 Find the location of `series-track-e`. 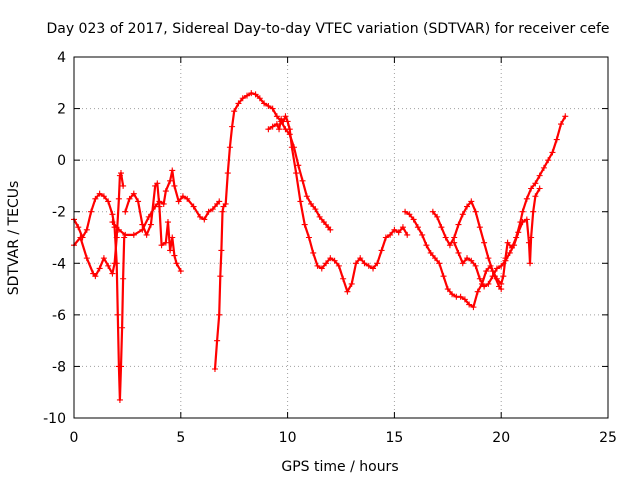

series-track-e is located at coordinates (272, 231).